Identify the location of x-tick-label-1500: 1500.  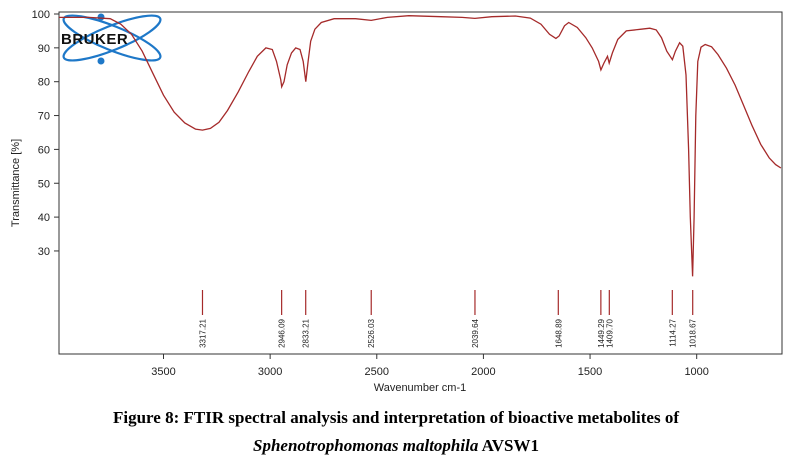
(590, 372).